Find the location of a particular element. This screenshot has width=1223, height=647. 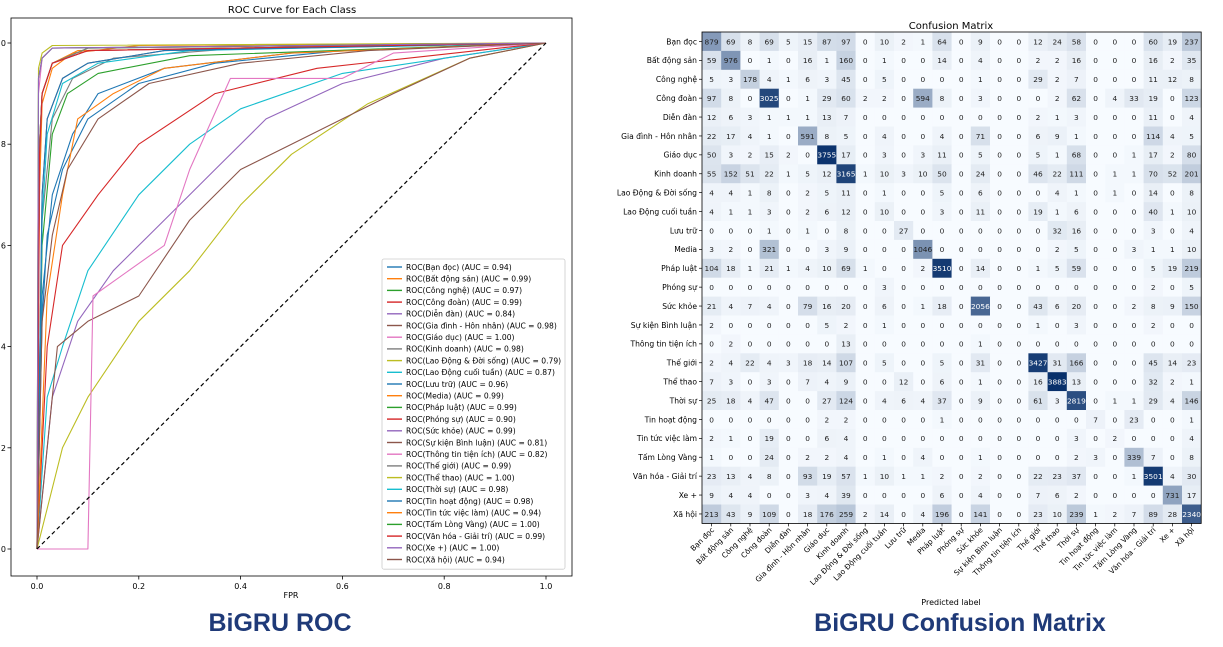

cm-cell-value: 11 is located at coordinates (1153, 79).